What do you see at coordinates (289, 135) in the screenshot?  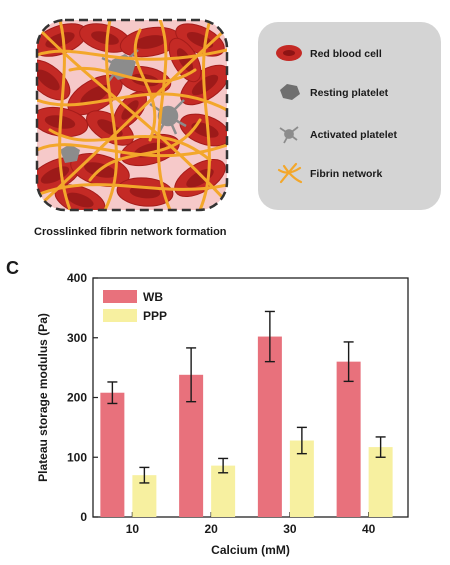 I see `activated-platelet-icon` at bounding box center [289, 135].